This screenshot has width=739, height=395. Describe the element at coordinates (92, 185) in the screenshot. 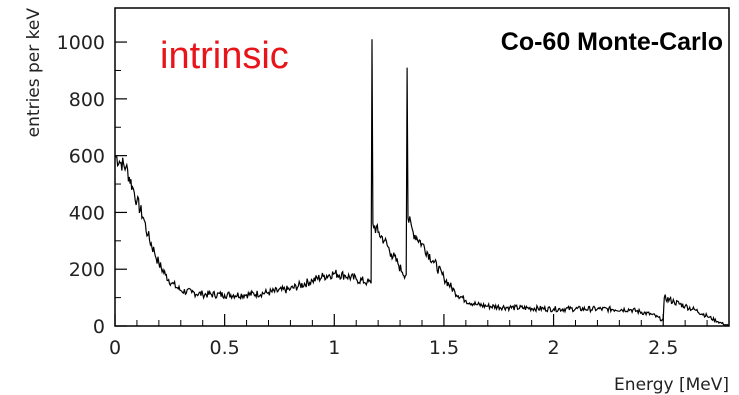

I see `y-axis-ticks: 0 200 400 600 800 1000` at that location.